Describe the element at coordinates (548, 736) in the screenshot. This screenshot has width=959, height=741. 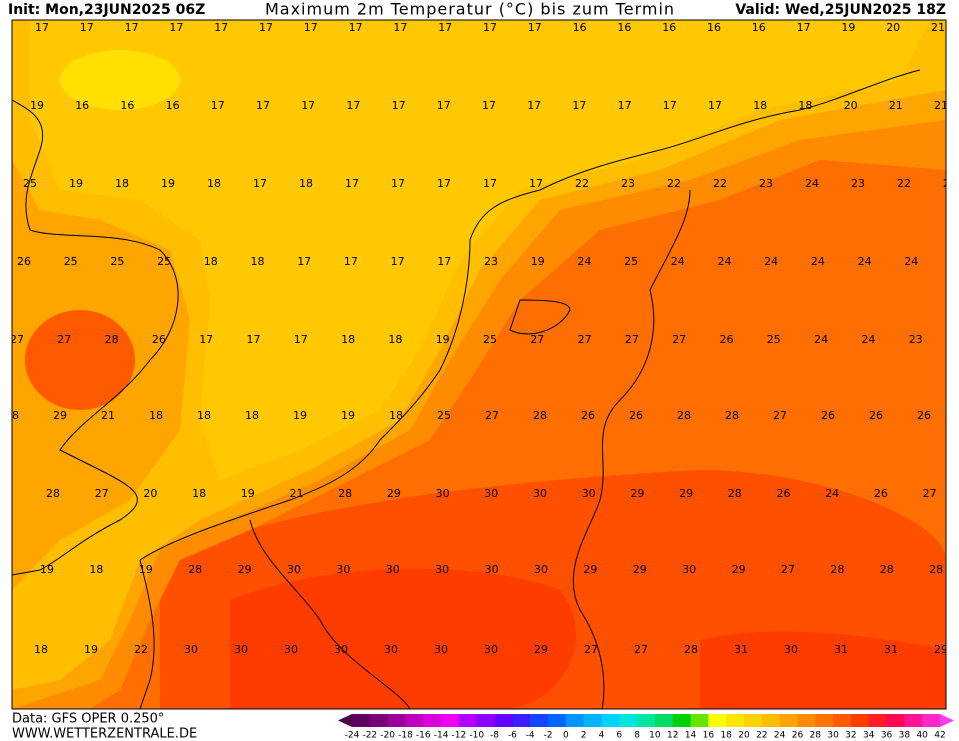
I see `colorbar-tick-label: -2` at that location.